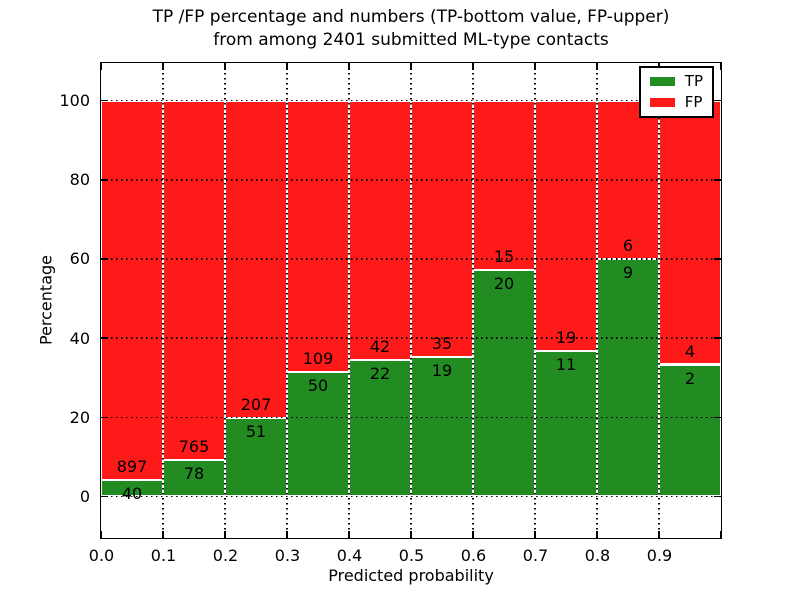  Describe the element at coordinates (318, 358) in the screenshot. I see `fp-count-label: 109` at that location.